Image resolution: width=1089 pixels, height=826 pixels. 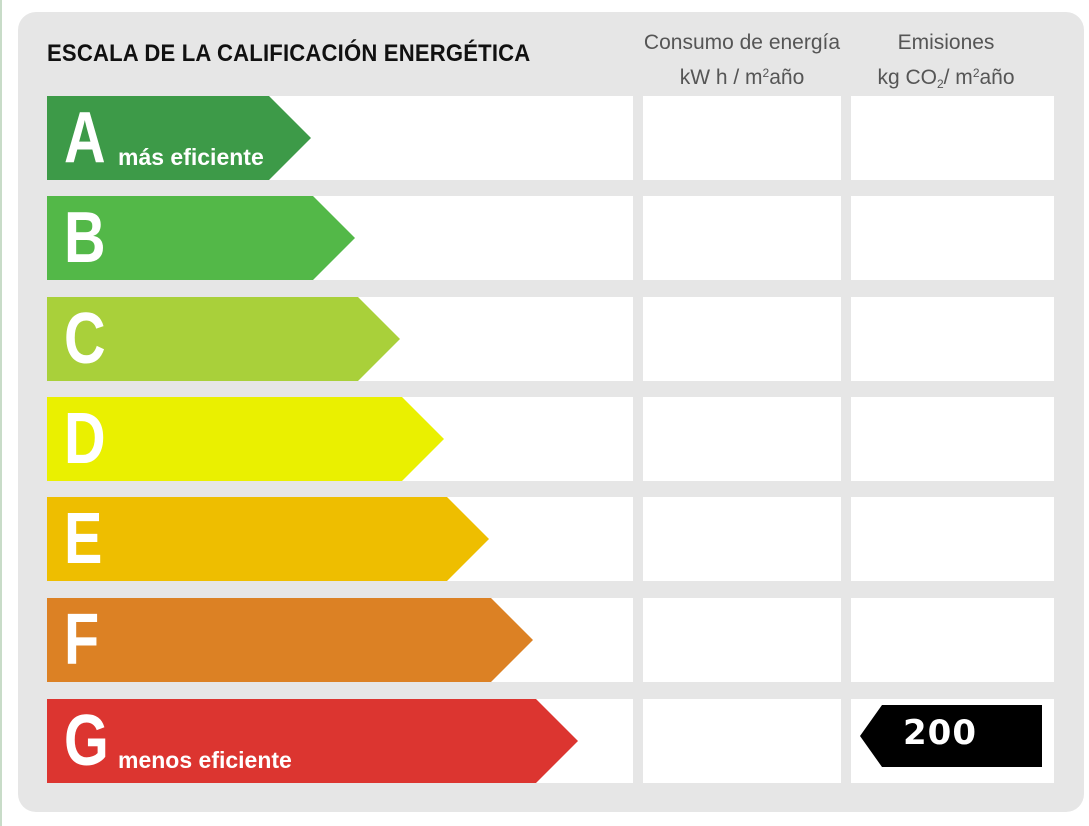 I want to click on class-arrow-e, so click(x=268, y=539).